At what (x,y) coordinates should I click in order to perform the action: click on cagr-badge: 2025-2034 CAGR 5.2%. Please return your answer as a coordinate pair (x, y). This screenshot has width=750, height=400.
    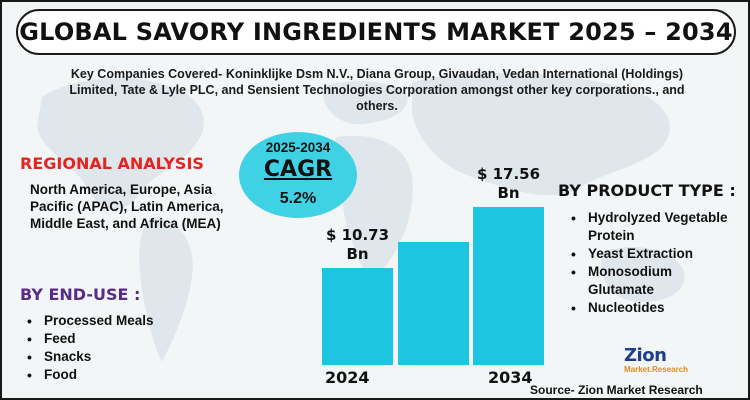
    Looking at the image, I should click on (298, 175).